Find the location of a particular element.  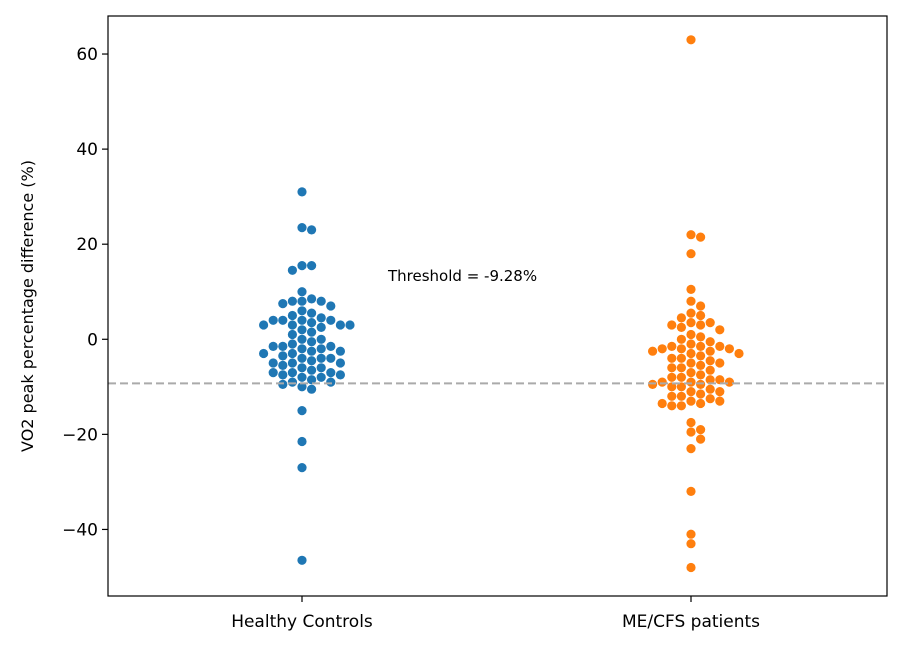

x-tick-label: Healthy Controls is located at coordinates (302, 622).